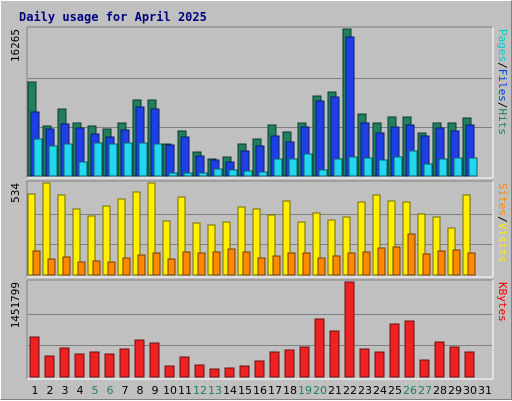 The height and width of the screenshot is (401, 512). I want to click on day-label-14: 14, so click(230, 390).